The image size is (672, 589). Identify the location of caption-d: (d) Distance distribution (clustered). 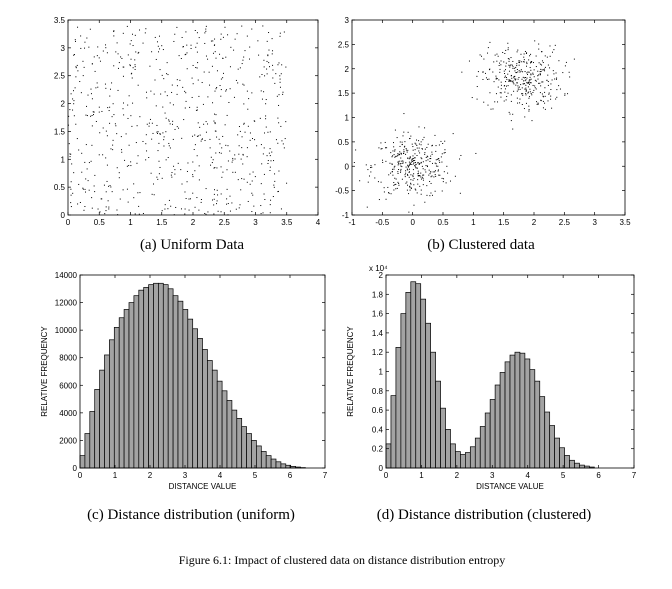
(484, 515).